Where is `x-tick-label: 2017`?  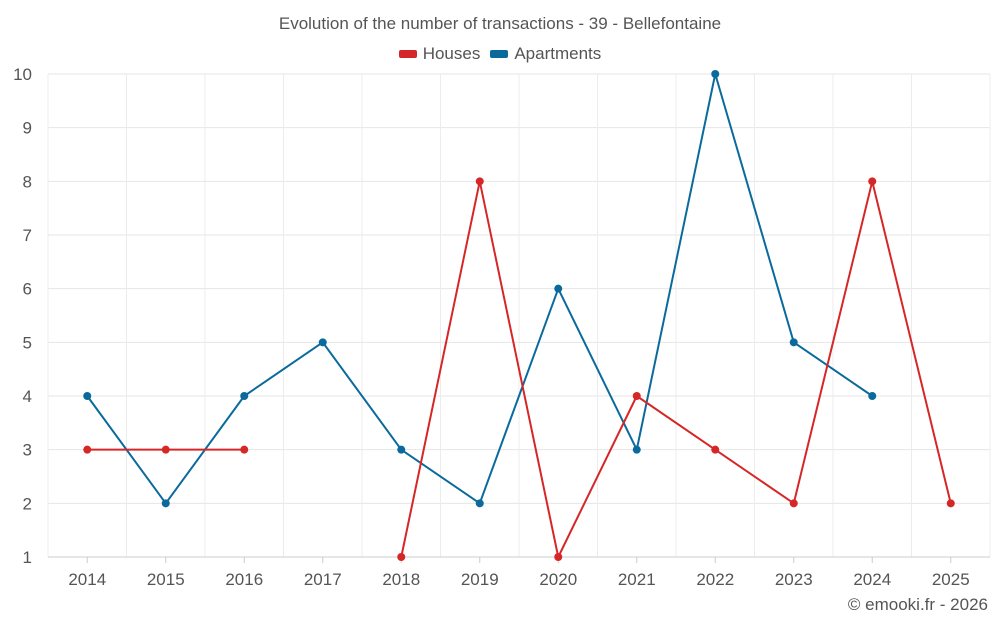
x-tick-label: 2017 is located at coordinates (323, 579).